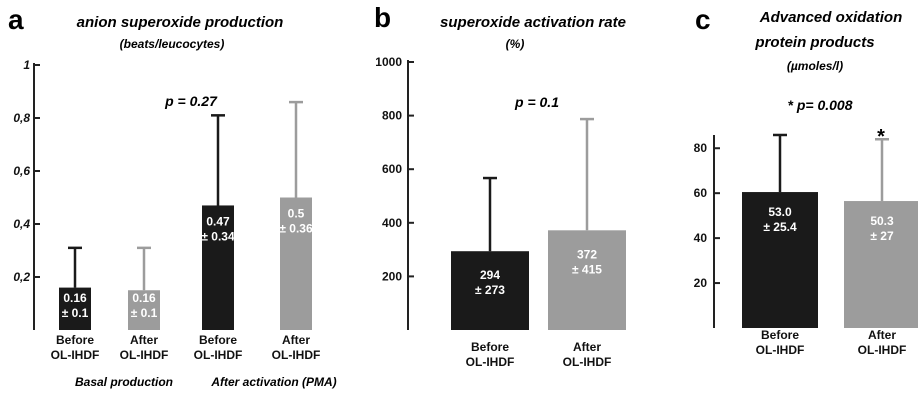 This screenshot has height=394, width=918. Describe the element at coordinates (124, 382) in the screenshot. I see `panel-a-group-label-basal: Basal production` at that location.